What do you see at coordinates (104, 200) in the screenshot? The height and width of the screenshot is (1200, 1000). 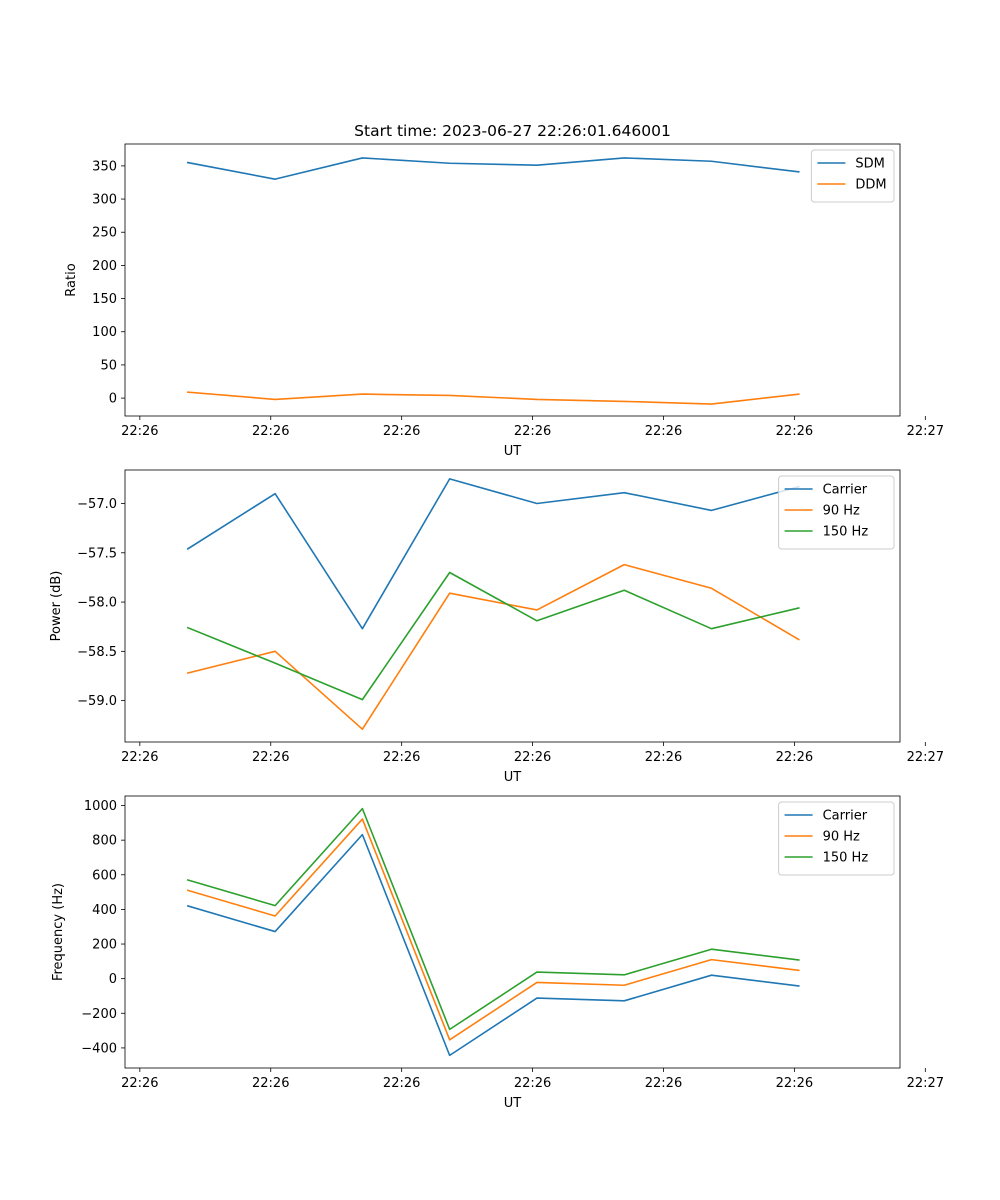 I see `y-tick-label: 300` at bounding box center [104, 200].